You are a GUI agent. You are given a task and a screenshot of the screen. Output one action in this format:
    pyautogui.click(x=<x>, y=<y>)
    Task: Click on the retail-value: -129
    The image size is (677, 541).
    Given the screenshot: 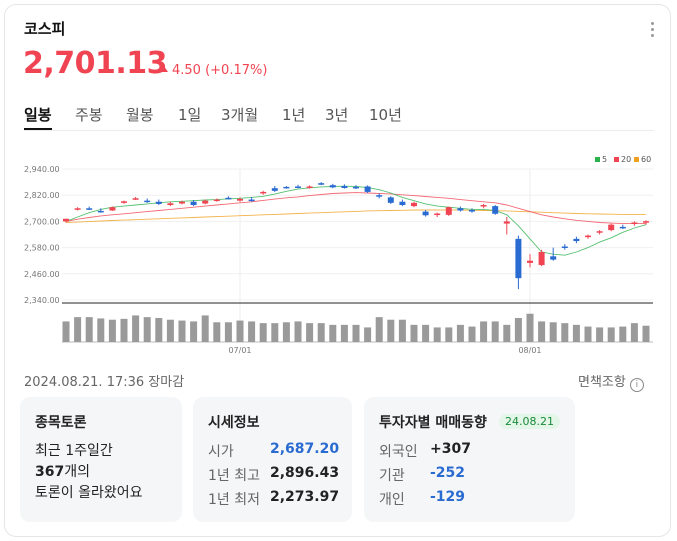 What is the action you would take?
    pyautogui.click(x=448, y=497)
    